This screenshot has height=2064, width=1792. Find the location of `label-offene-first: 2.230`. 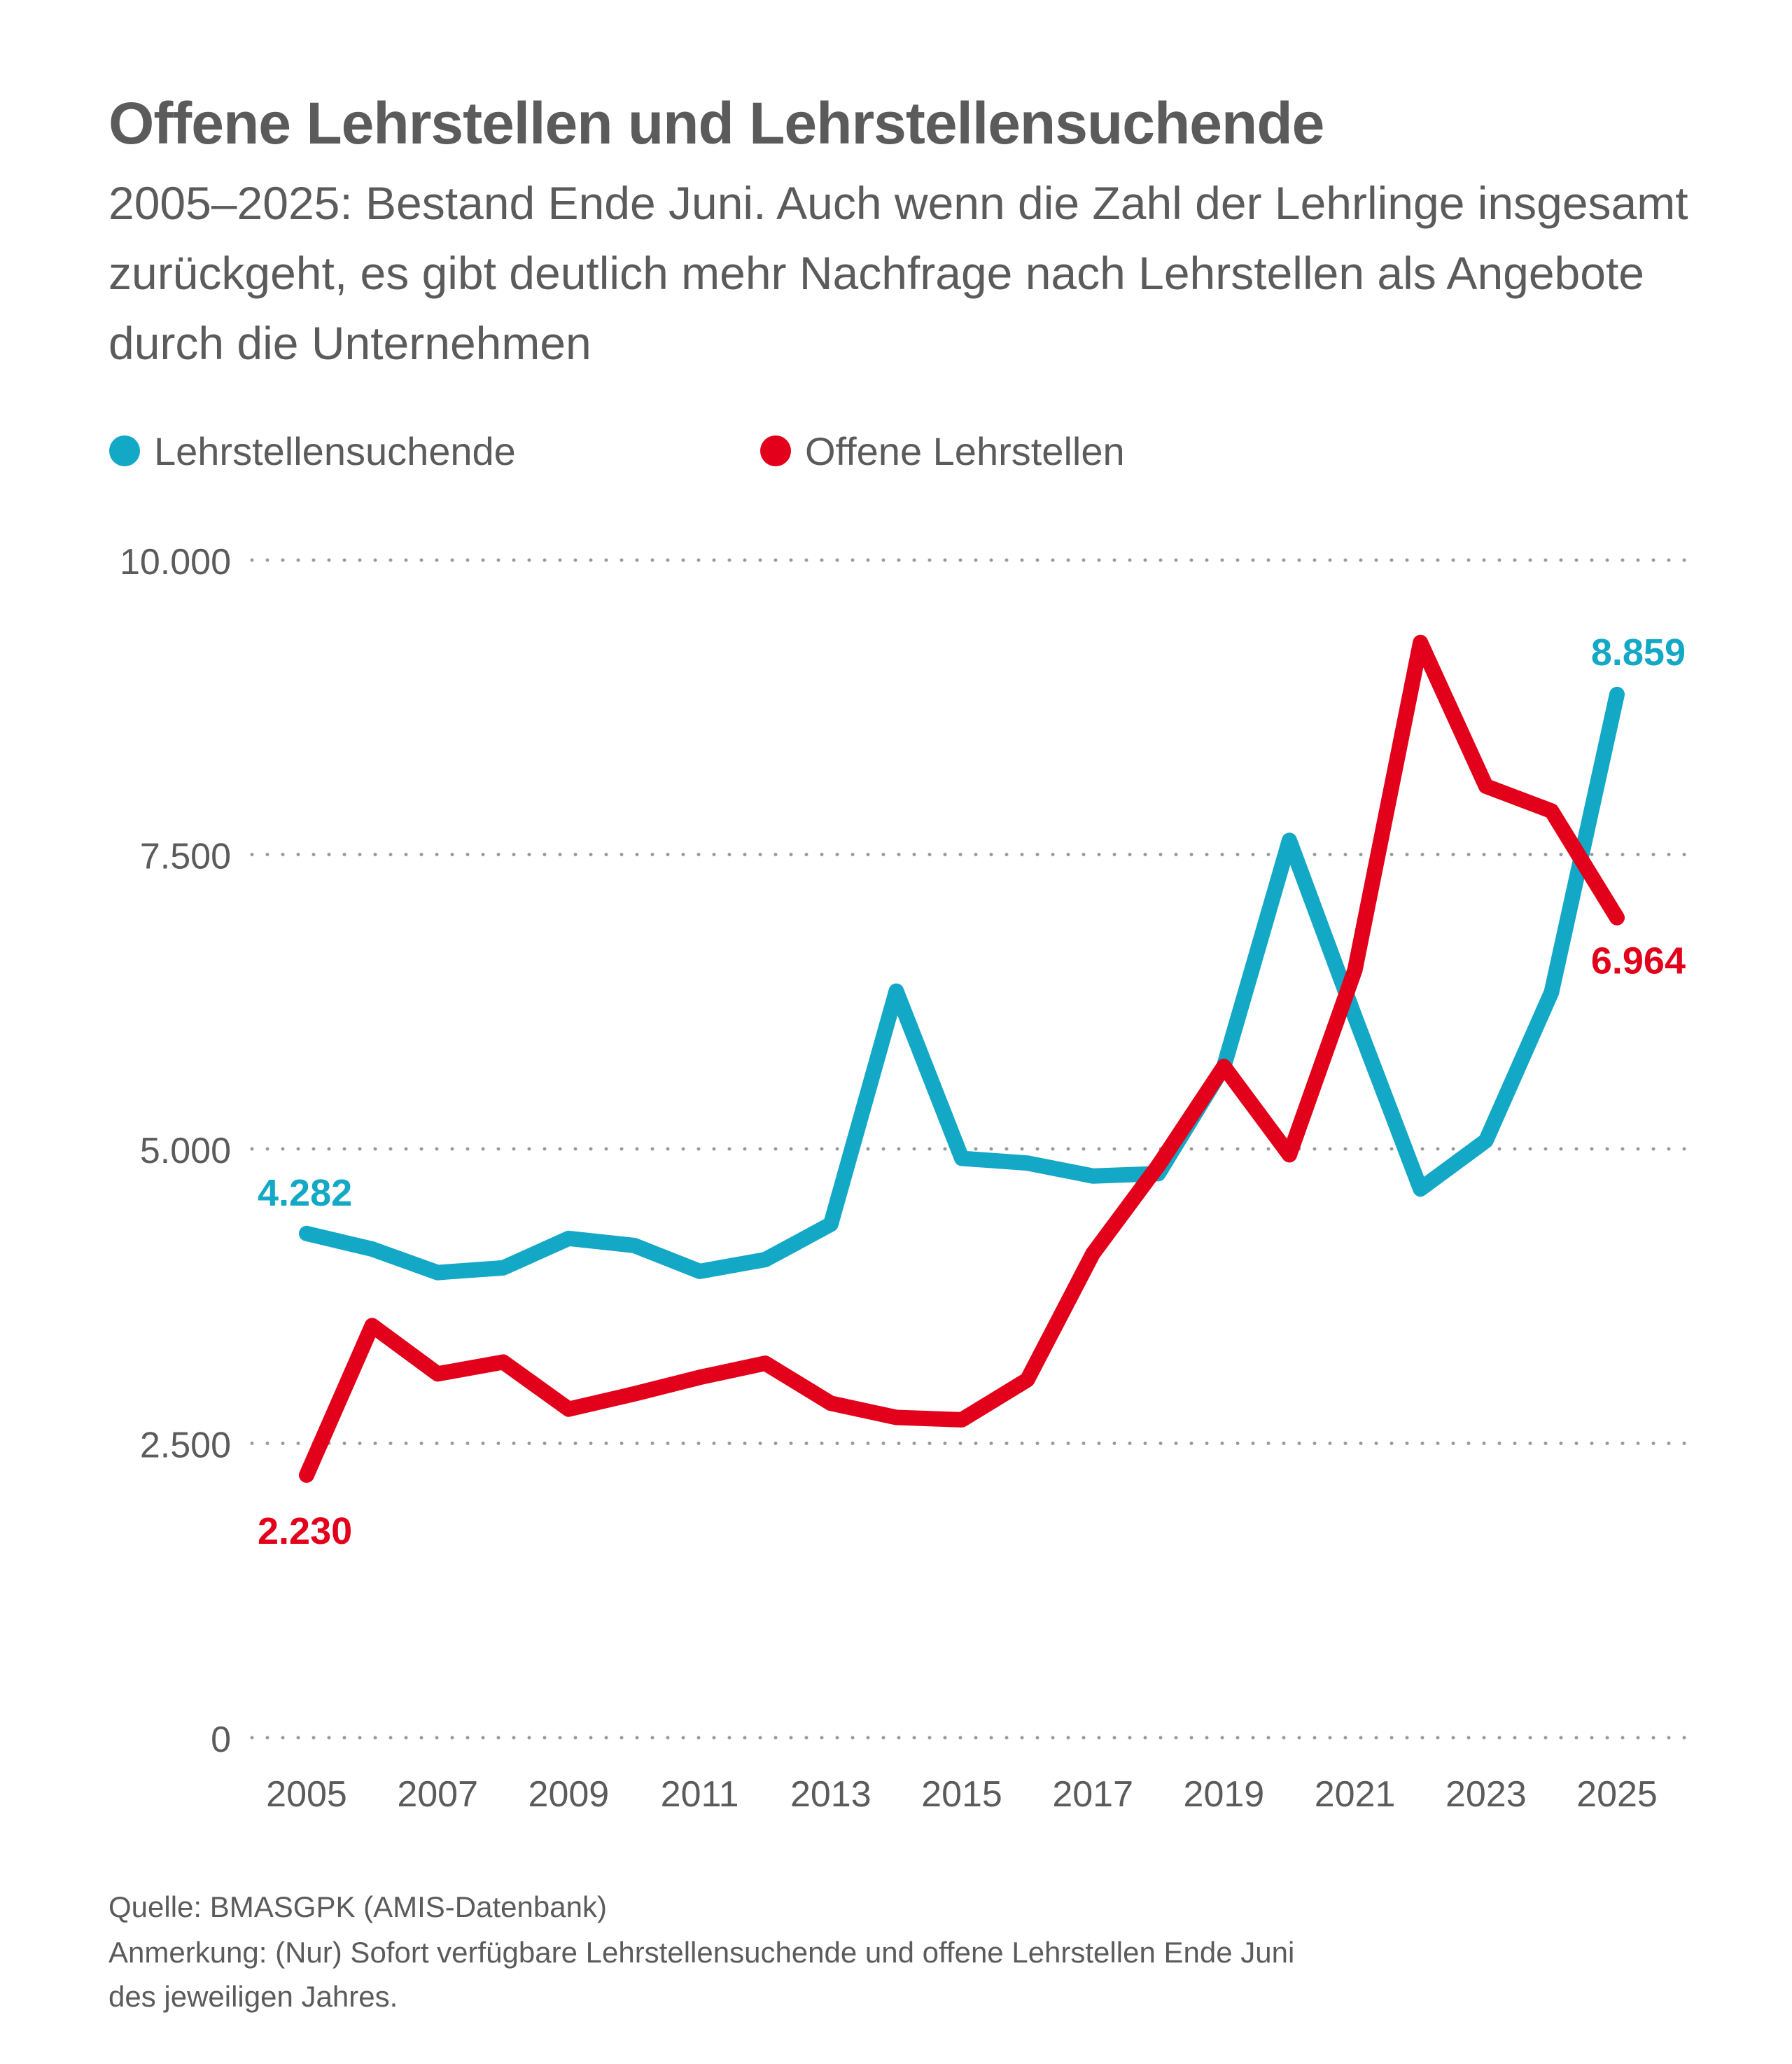

label-offene-first: 2.230 is located at coordinates (305, 1531).